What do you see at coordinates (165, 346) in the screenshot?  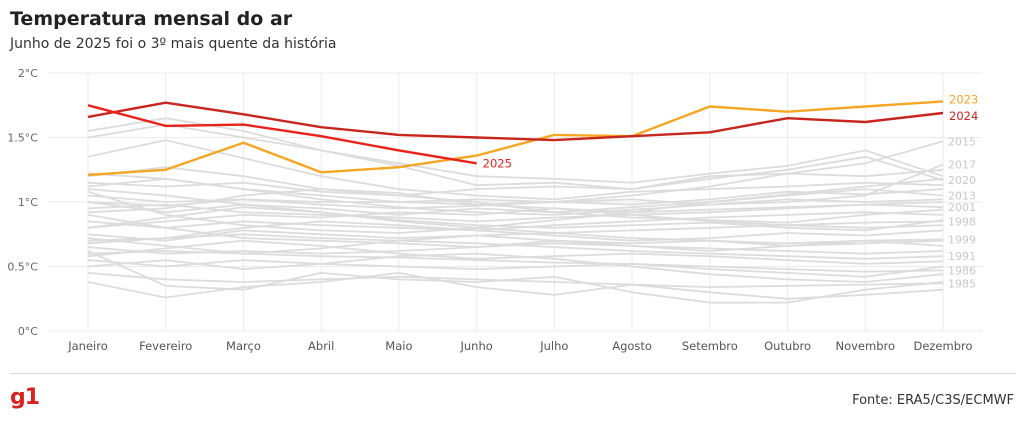 I see `x-tick-label: Fevereiro` at bounding box center [165, 346].